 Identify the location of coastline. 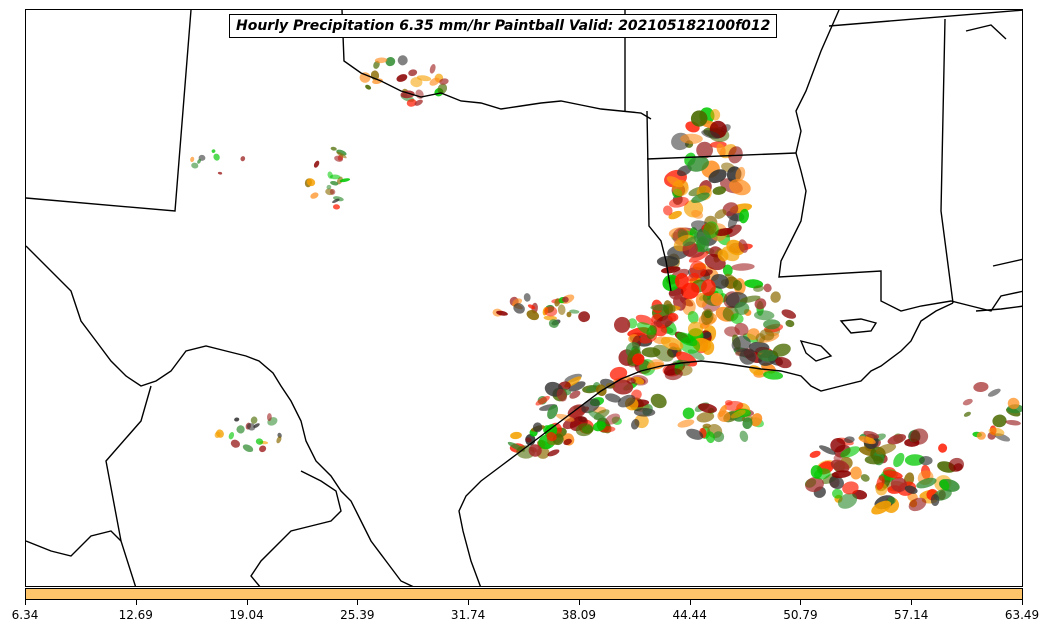
(816, 350).